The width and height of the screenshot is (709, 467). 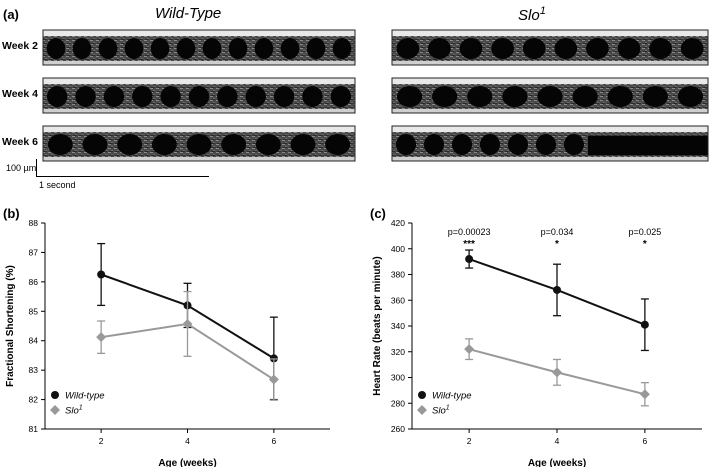 I want to click on chart-b-y-tick-label: 81, so click(x=34, y=429).